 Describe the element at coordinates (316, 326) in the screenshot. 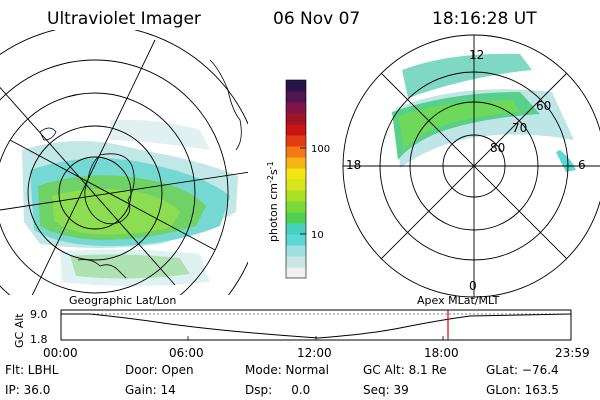

I see `altitude-curve` at that location.